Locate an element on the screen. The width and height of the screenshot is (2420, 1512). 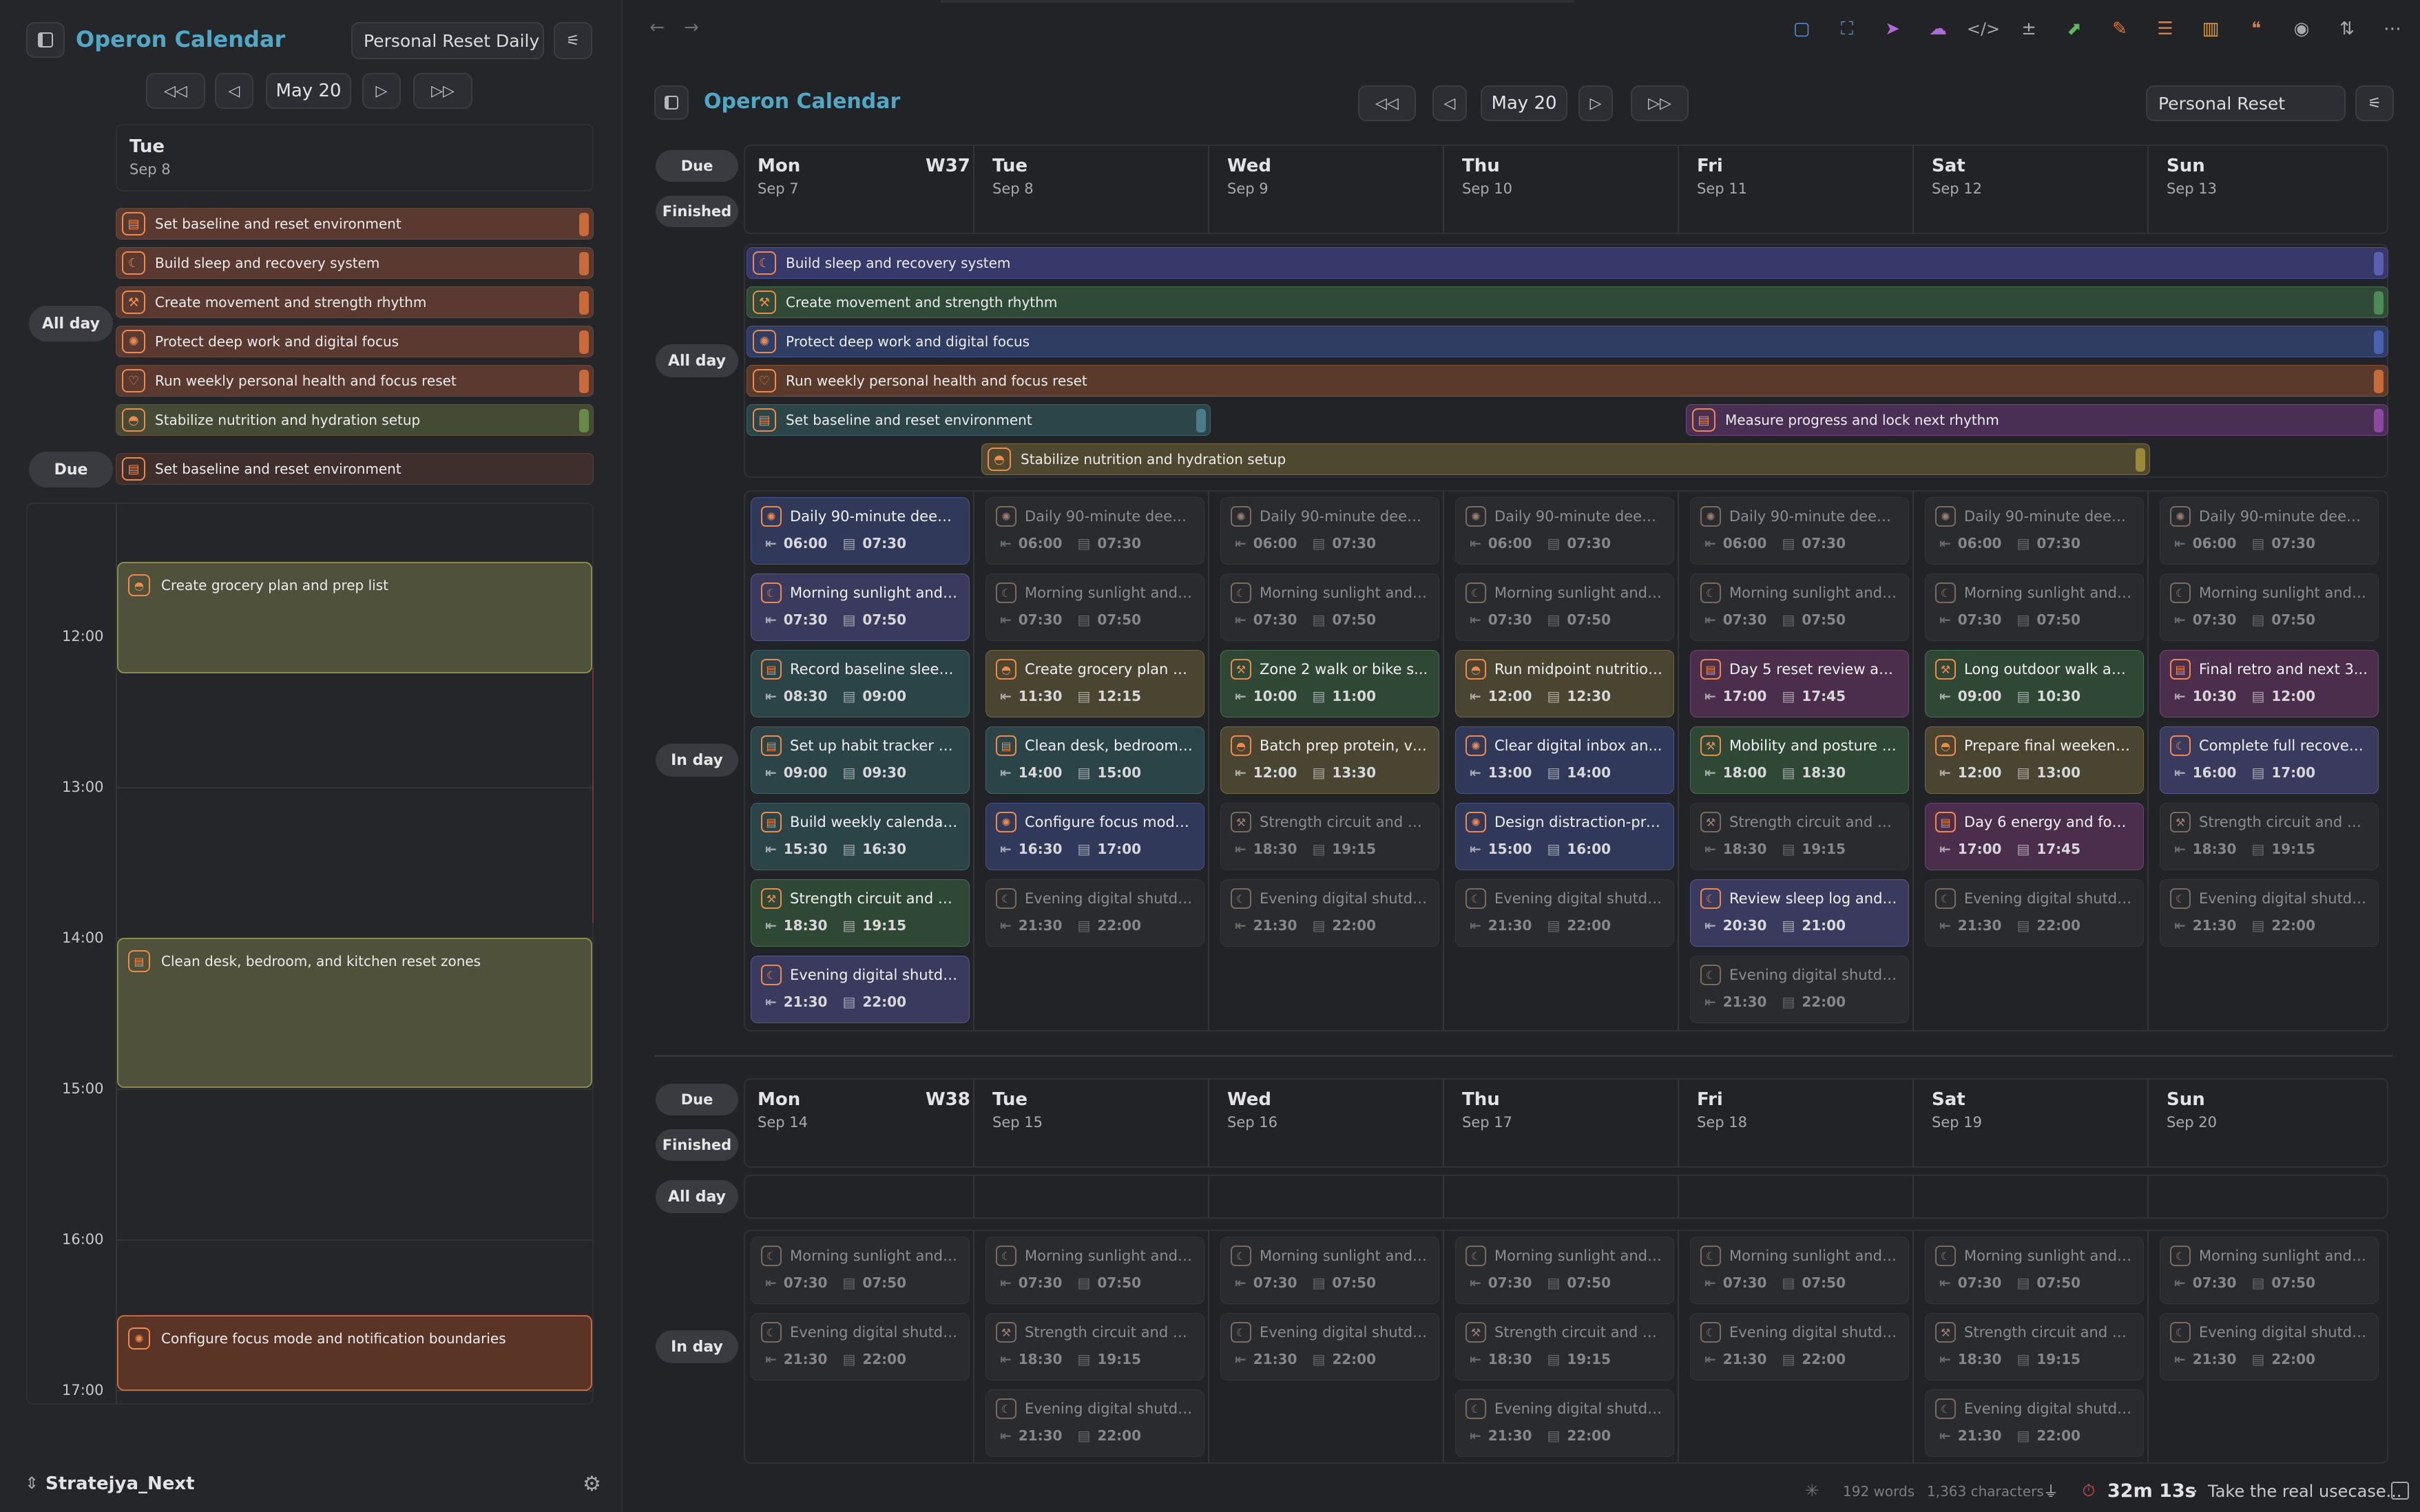
settings-gear-icon: ⚙ is located at coordinates (592, 1484).